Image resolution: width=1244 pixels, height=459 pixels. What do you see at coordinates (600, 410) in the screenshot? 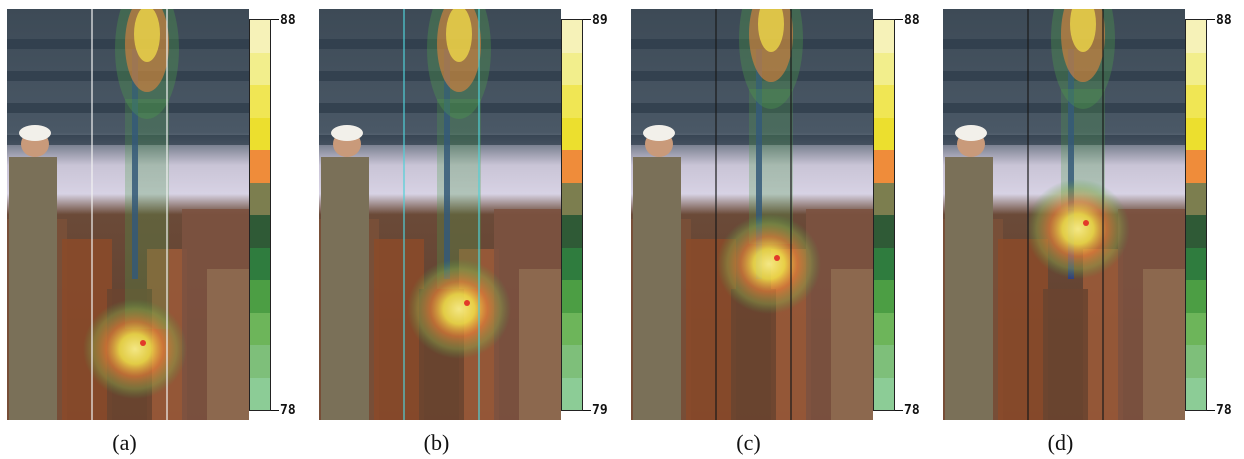
I see `colorbar-min-label: 79` at bounding box center [600, 410].